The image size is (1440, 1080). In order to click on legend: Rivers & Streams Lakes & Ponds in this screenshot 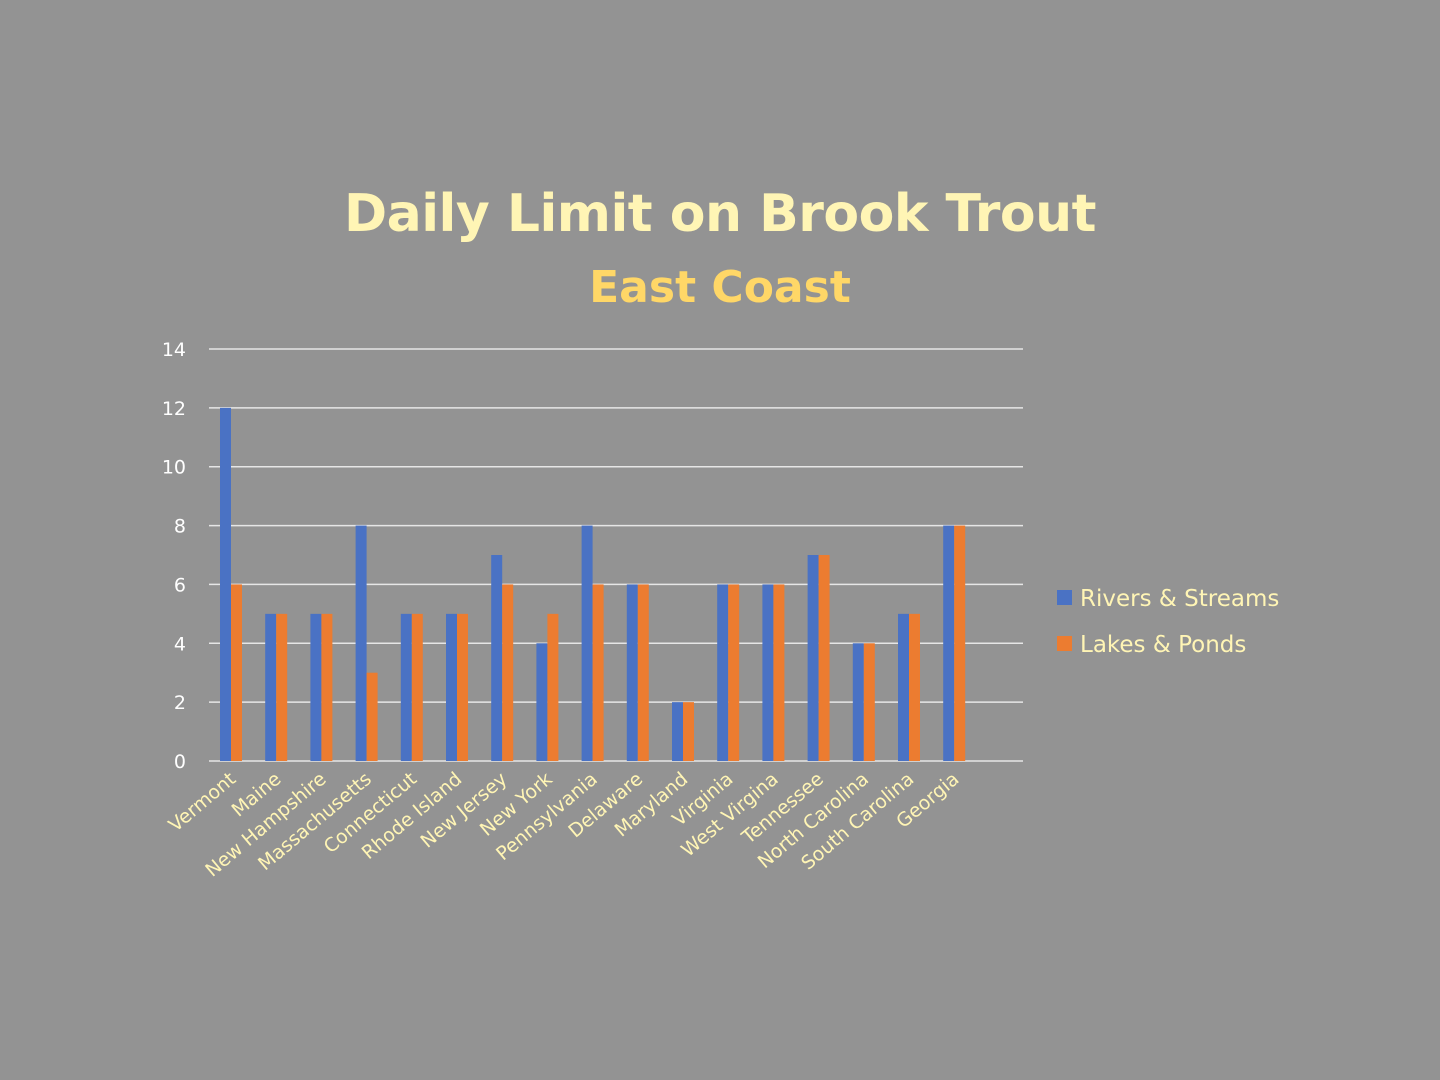, I will do `click(1168, 622)`.